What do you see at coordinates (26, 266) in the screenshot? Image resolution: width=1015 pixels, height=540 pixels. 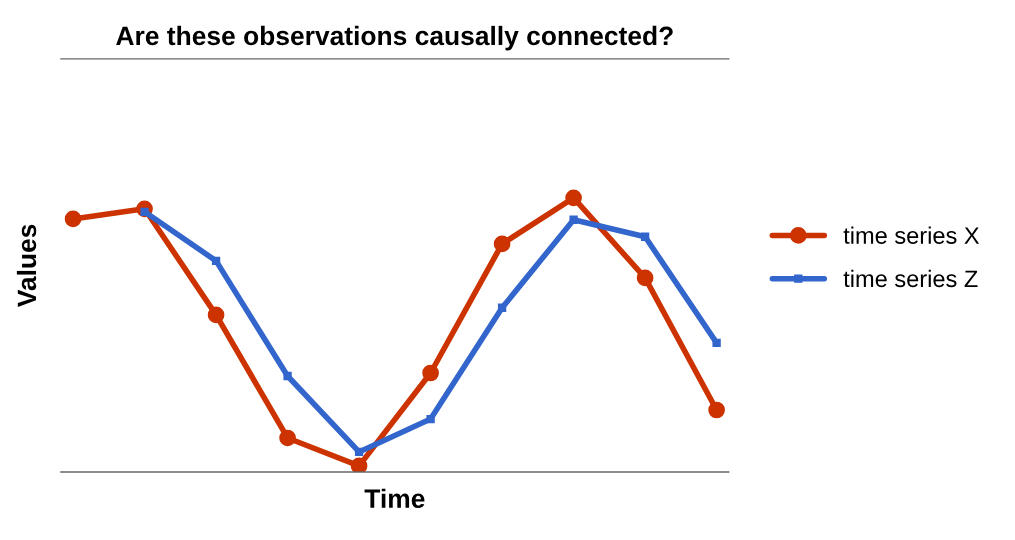 I see `y-axis-title: Values` at bounding box center [26, 266].